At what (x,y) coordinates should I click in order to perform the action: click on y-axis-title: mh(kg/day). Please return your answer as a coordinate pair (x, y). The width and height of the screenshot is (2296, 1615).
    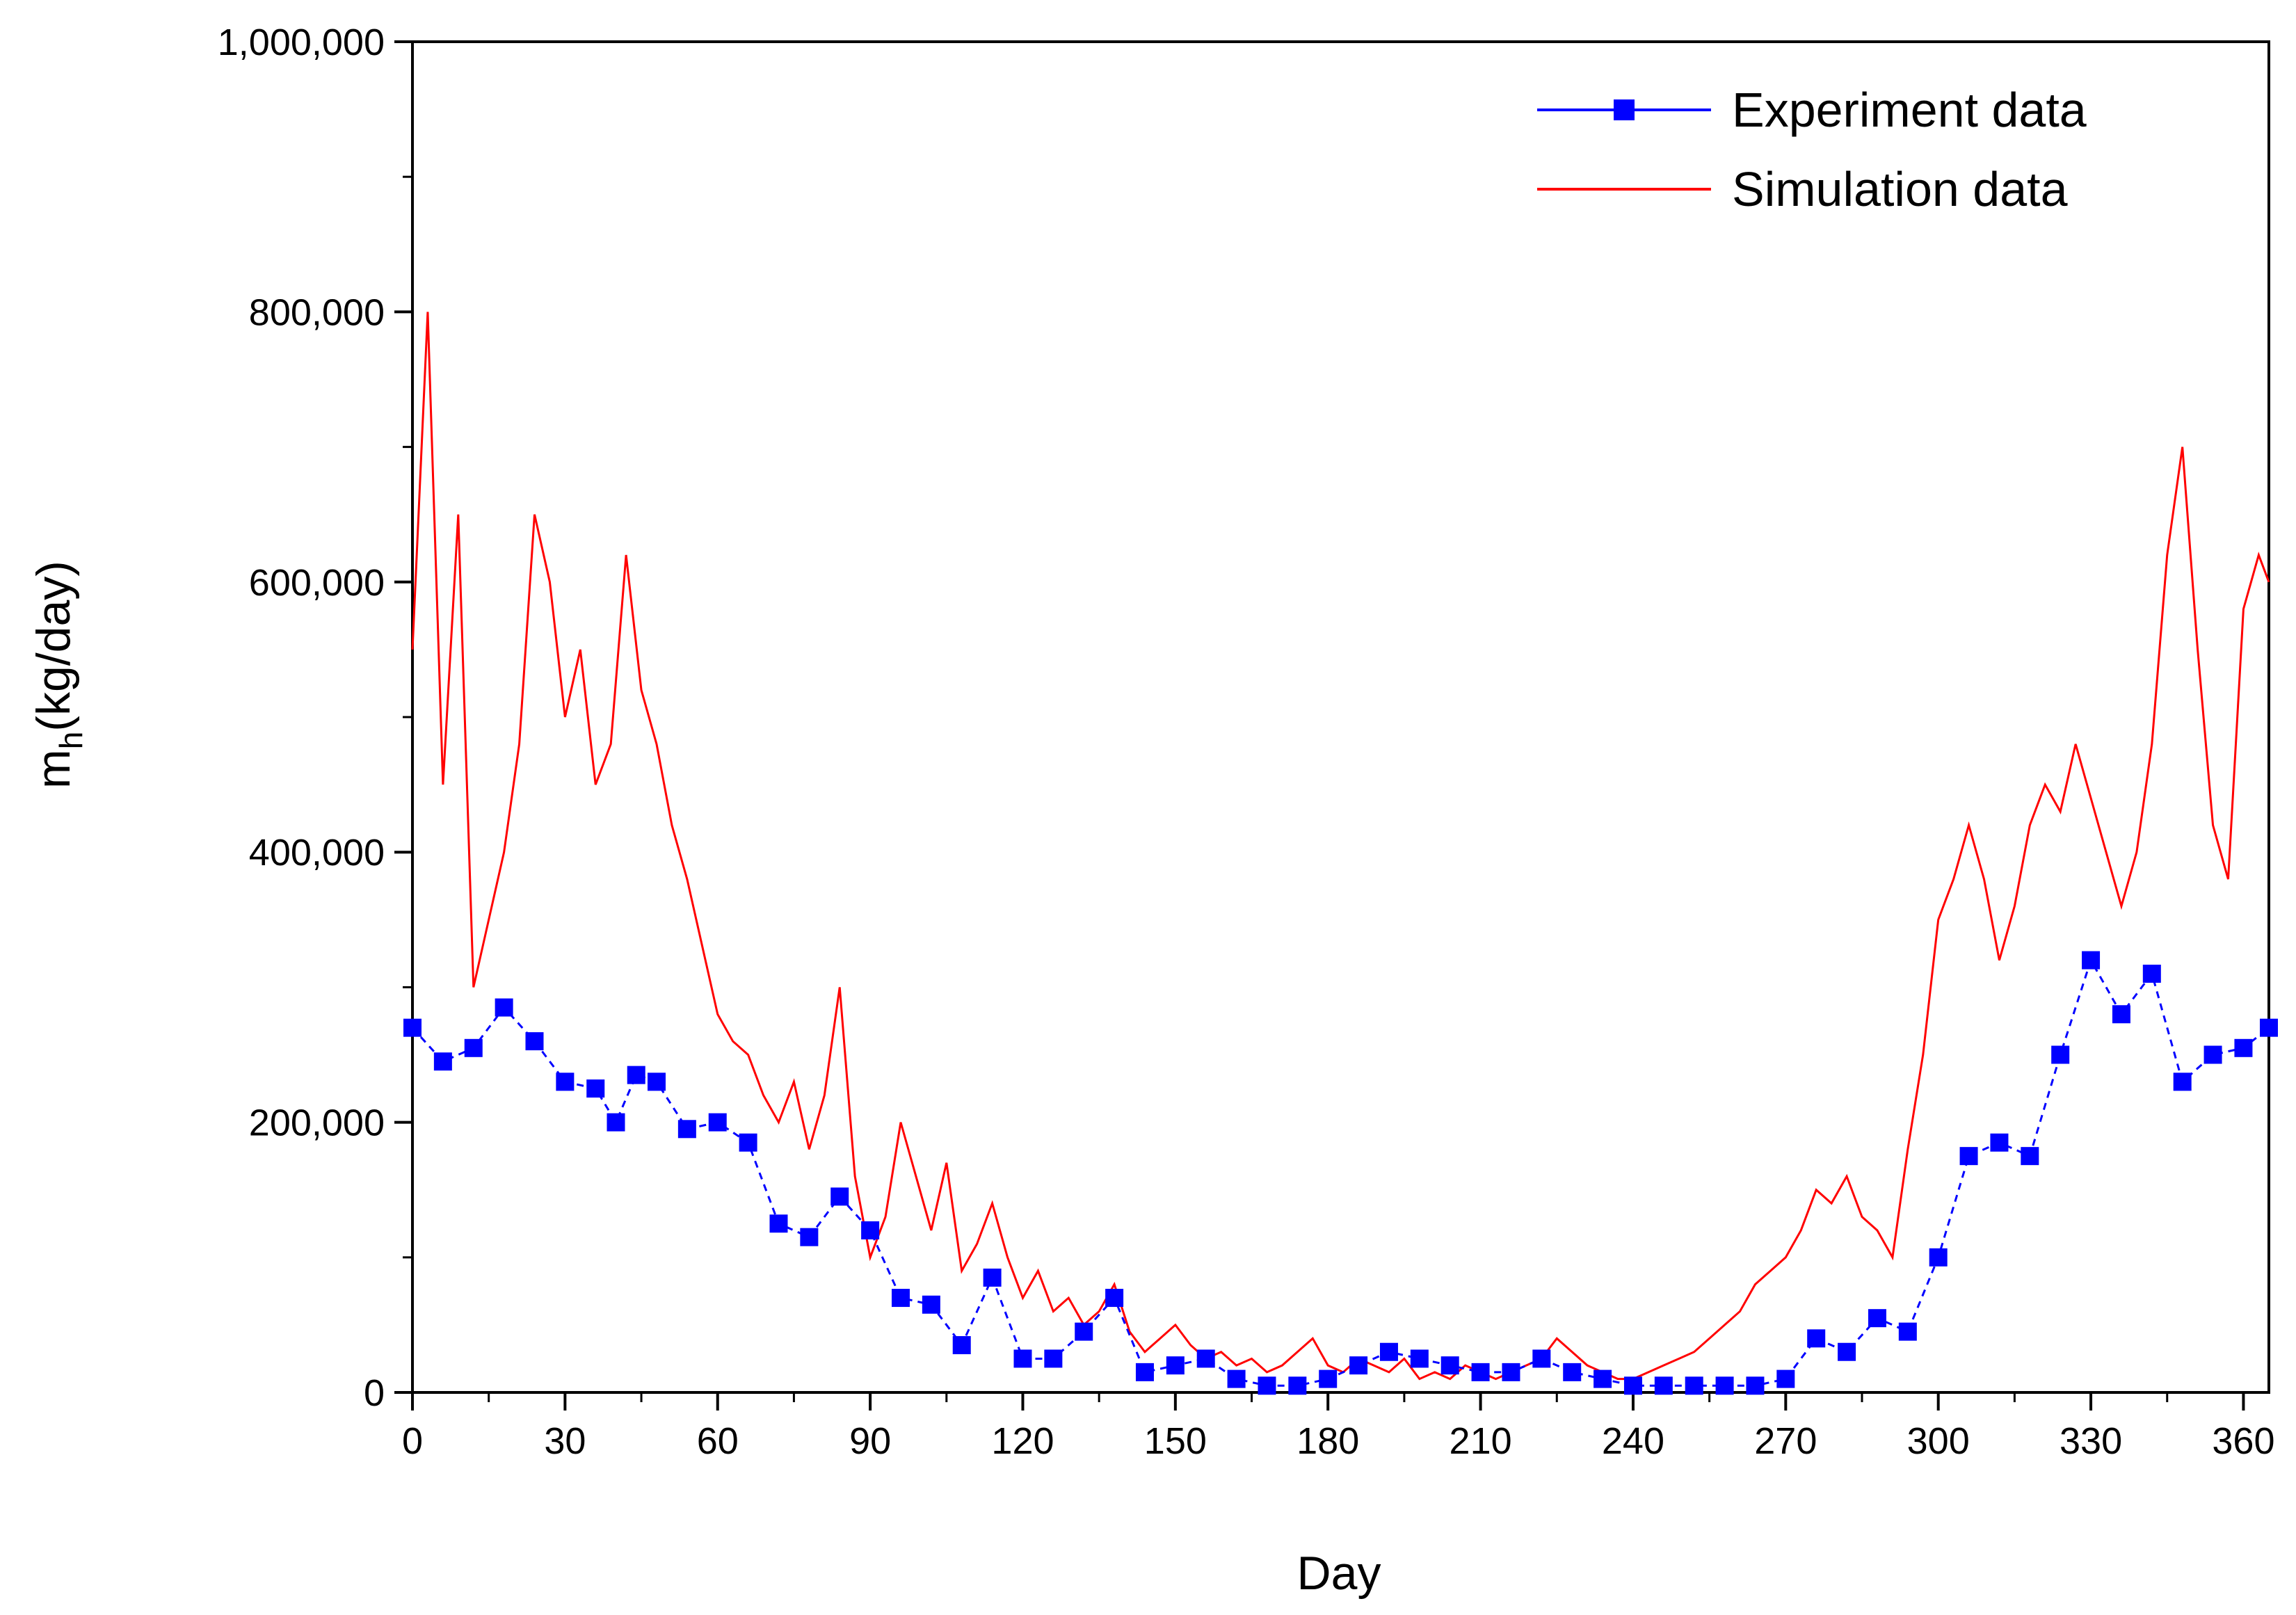
    Looking at the image, I should click on (58, 675).